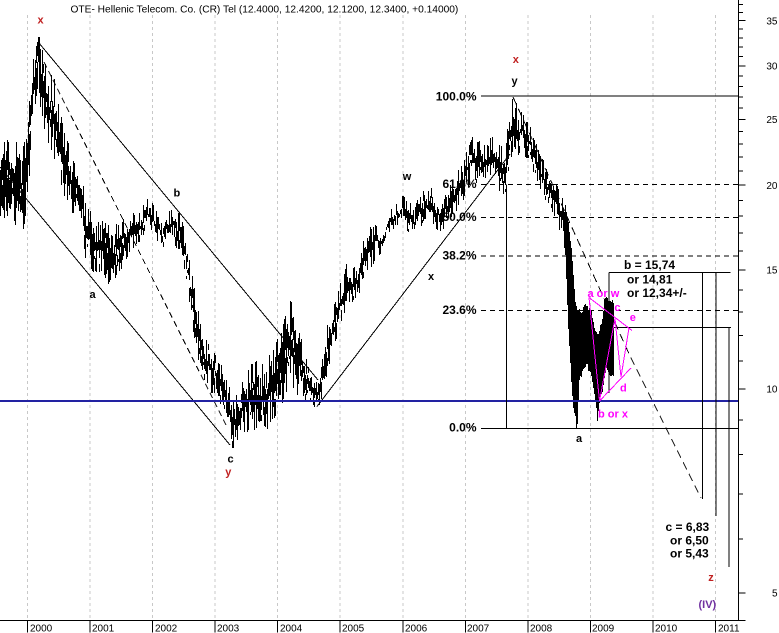 This screenshot has width=779, height=633. Describe the element at coordinates (650, 279) in the screenshot. I see `svg-text: or 14,81` at that location.